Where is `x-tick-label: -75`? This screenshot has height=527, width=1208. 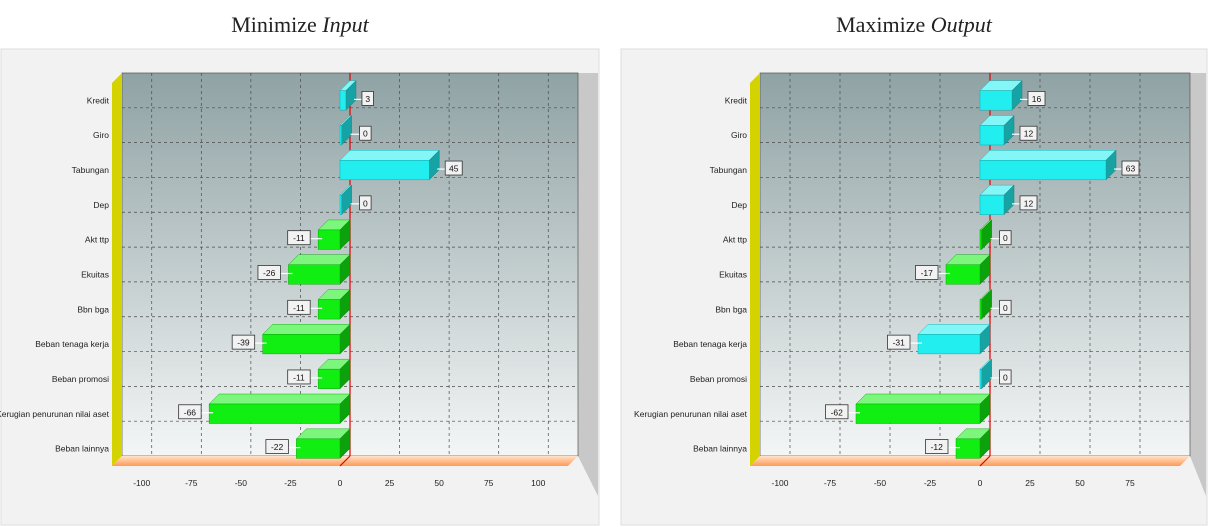
x-tick-label: -75 is located at coordinates (830, 483).